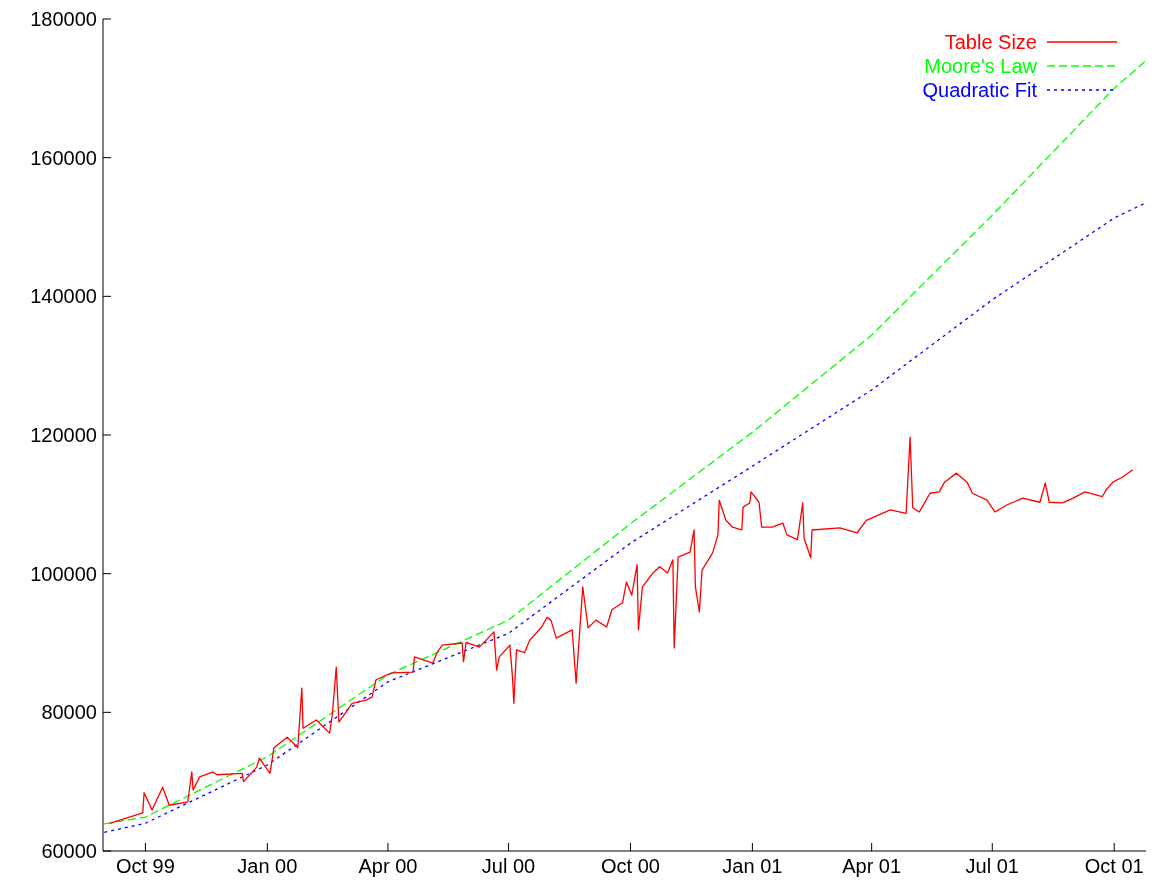  I want to click on y-tick-label: 120000, so click(63, 435).